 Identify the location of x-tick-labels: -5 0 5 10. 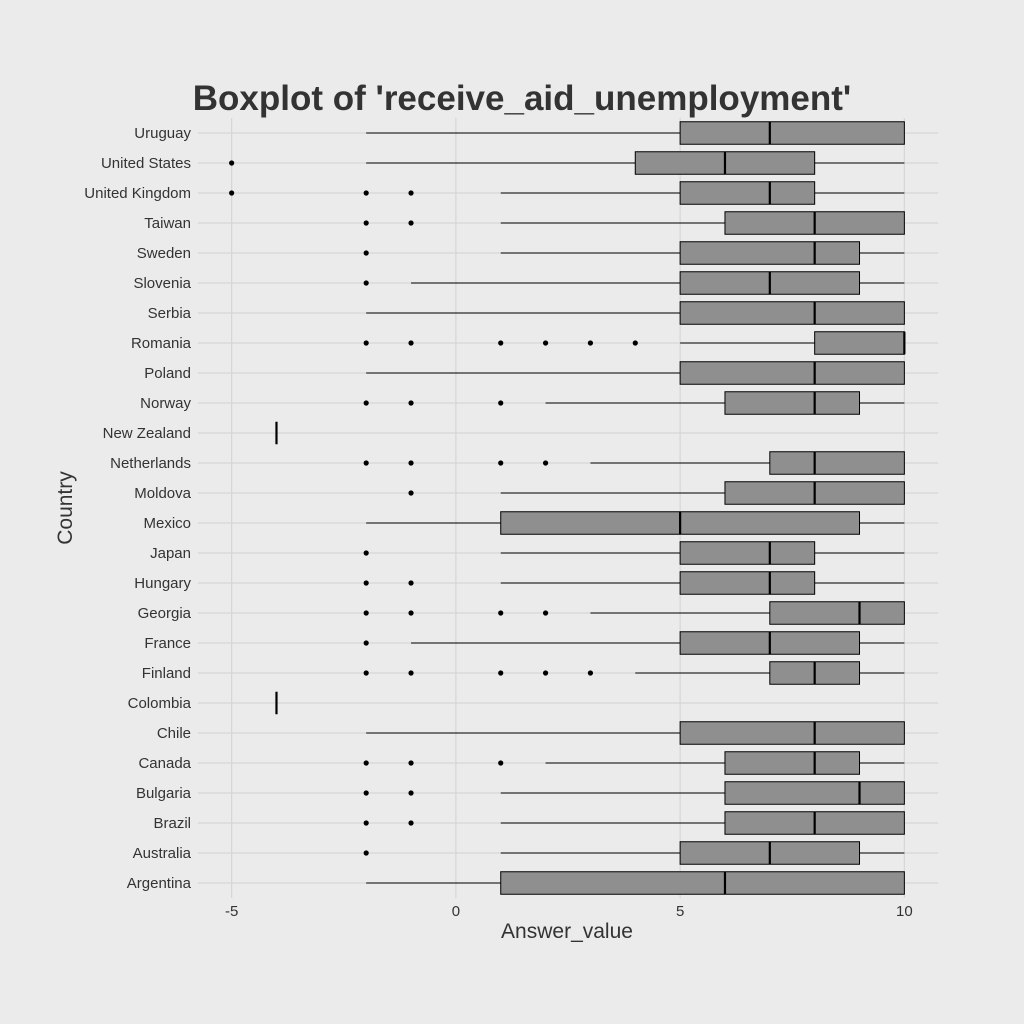
(569, 911).